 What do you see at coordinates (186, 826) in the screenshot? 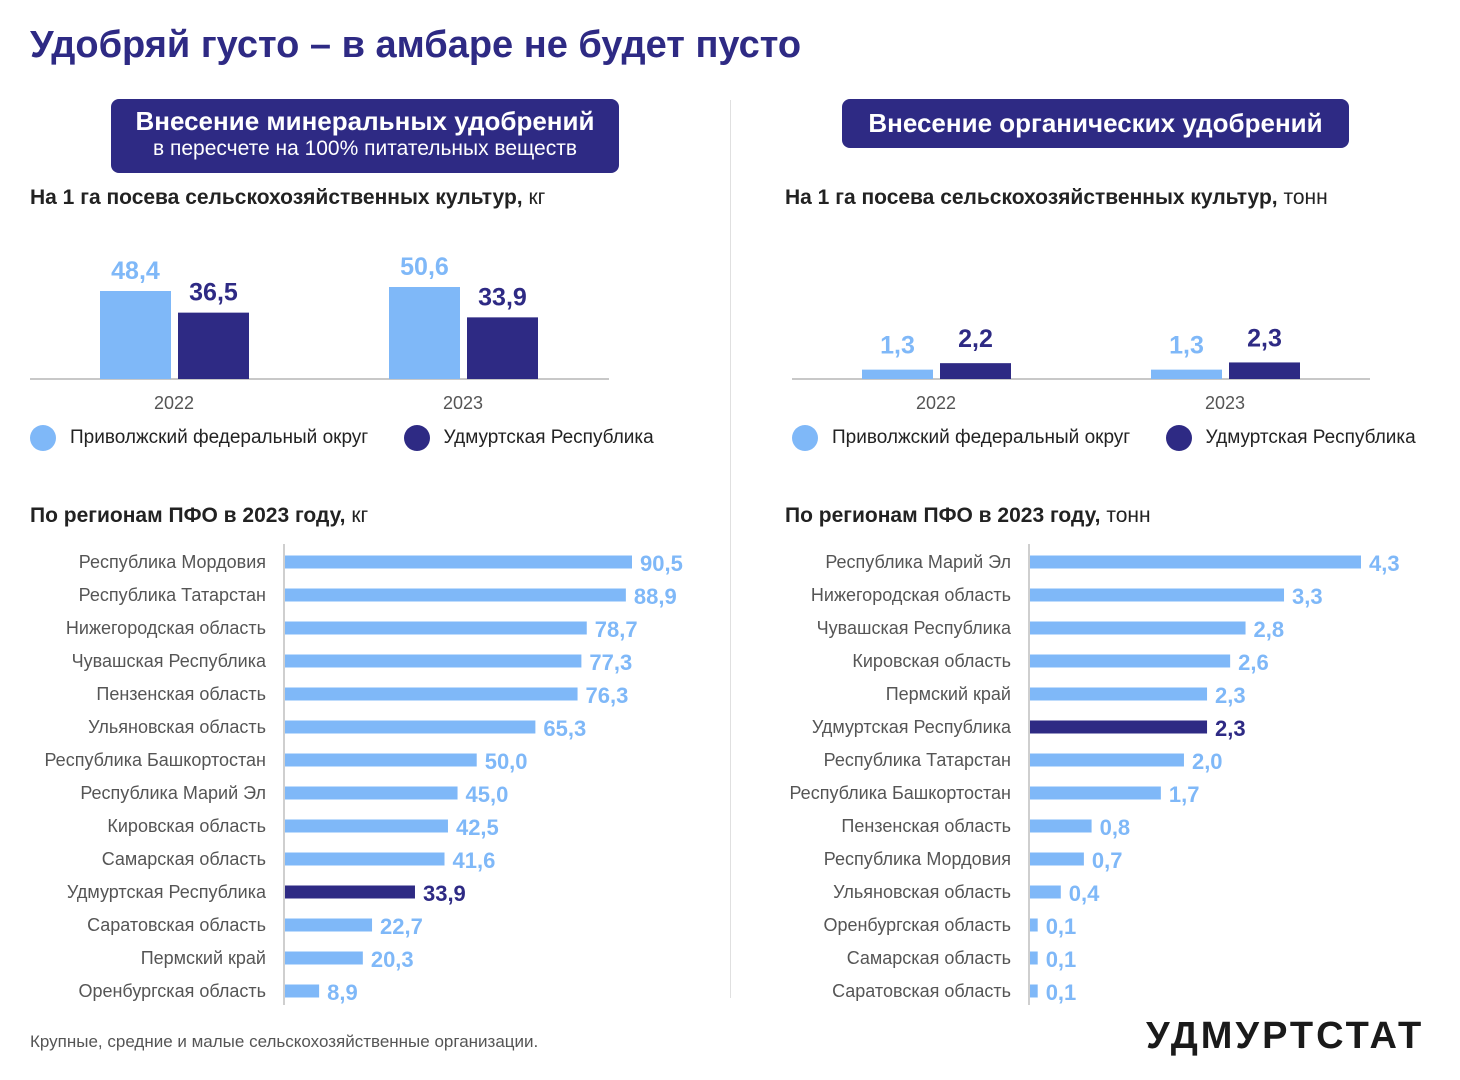
I see `mineral-regions-category-label: Кировская область` at bounding box center [186, 826].